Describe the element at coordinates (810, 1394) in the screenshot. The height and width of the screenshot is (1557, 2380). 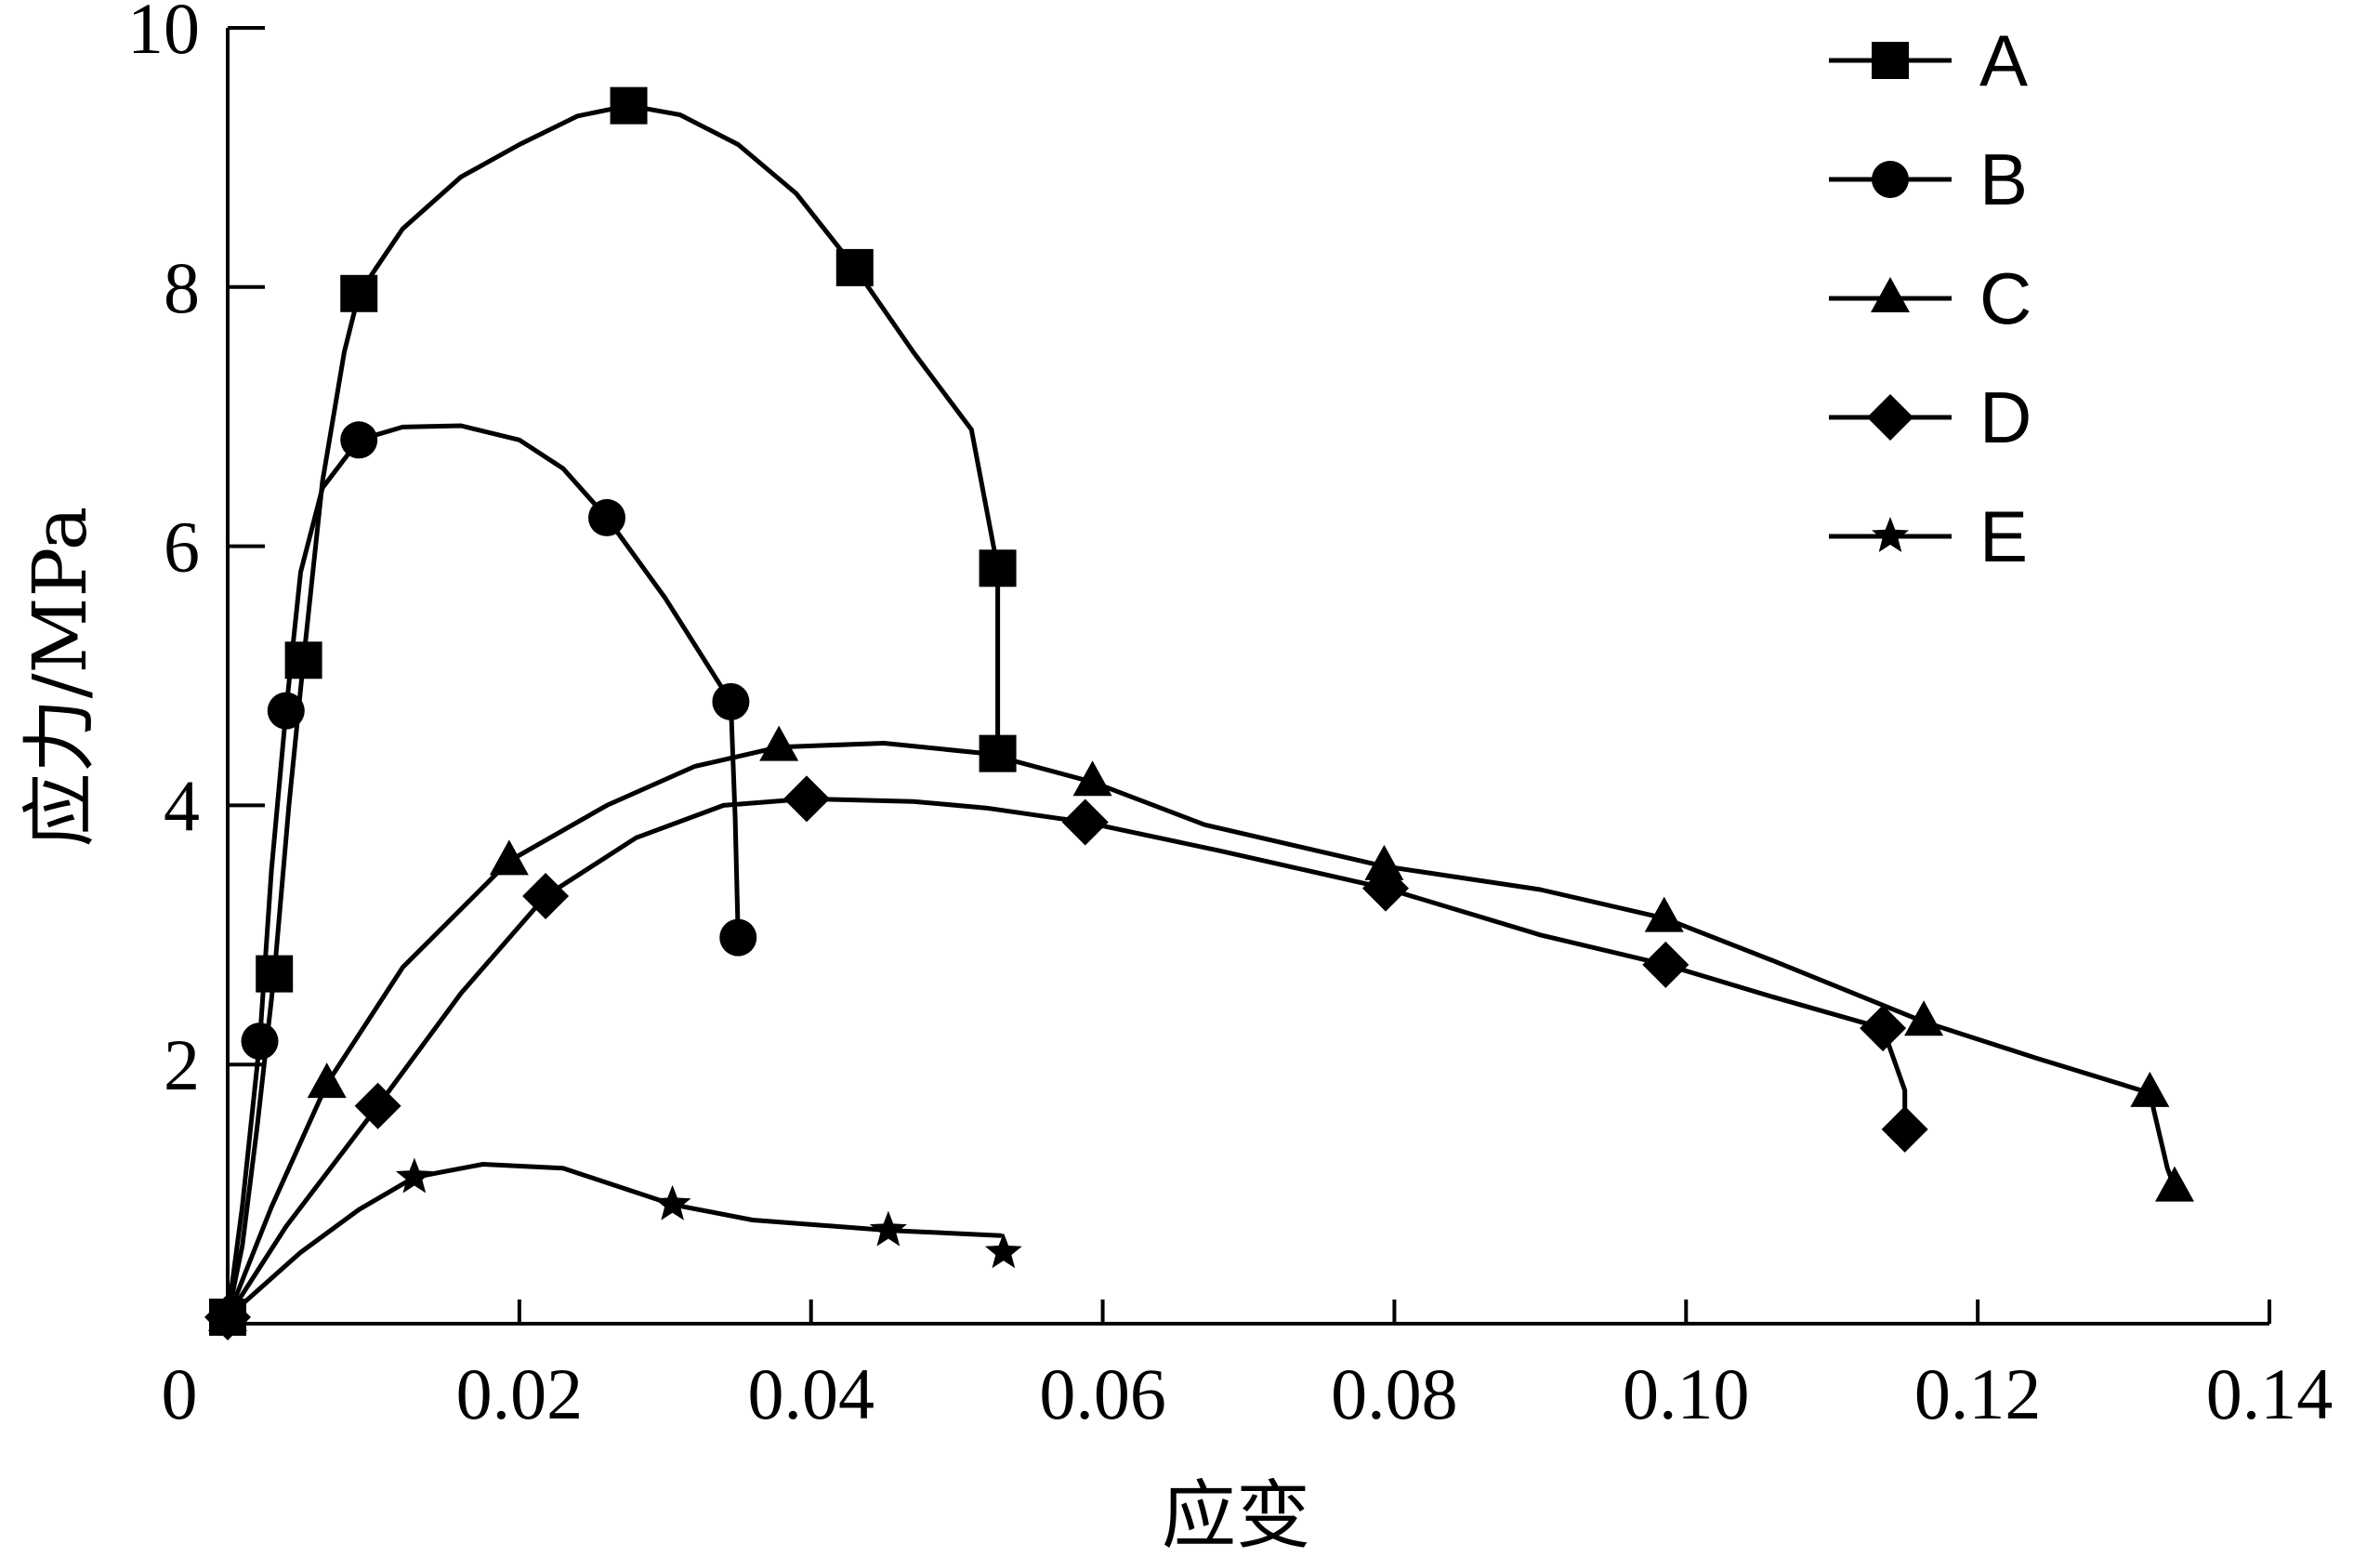
I see `x-tick-label: 0.04` at that location.